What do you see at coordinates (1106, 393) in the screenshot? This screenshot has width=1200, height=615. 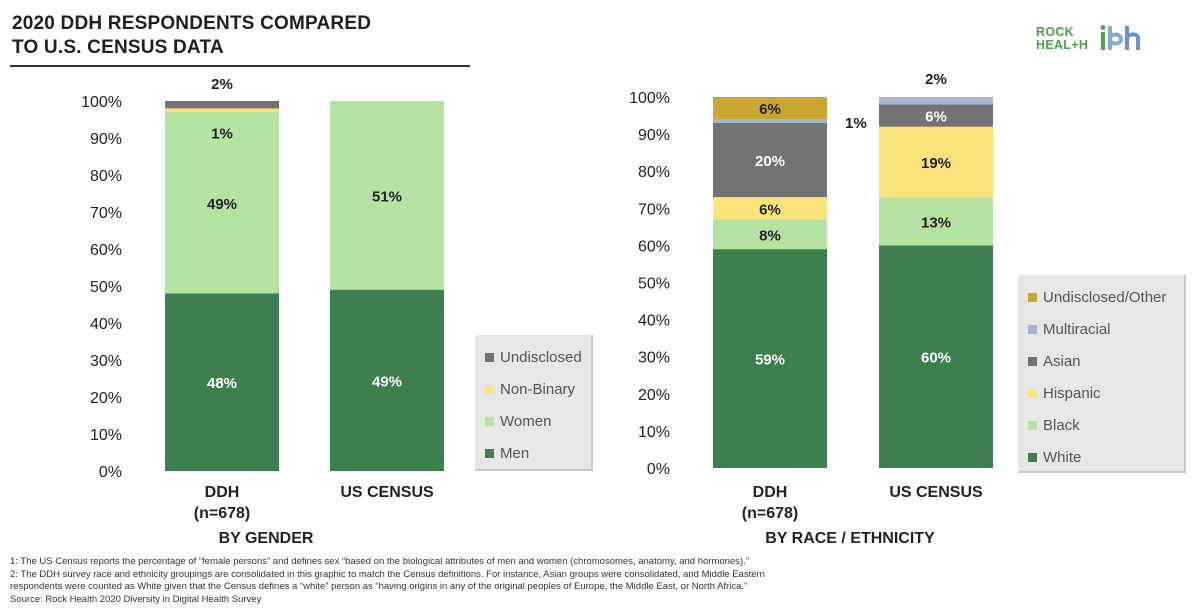 I see `legend-item-hispanic: Hispanic` at bounding box center [1106, 393].